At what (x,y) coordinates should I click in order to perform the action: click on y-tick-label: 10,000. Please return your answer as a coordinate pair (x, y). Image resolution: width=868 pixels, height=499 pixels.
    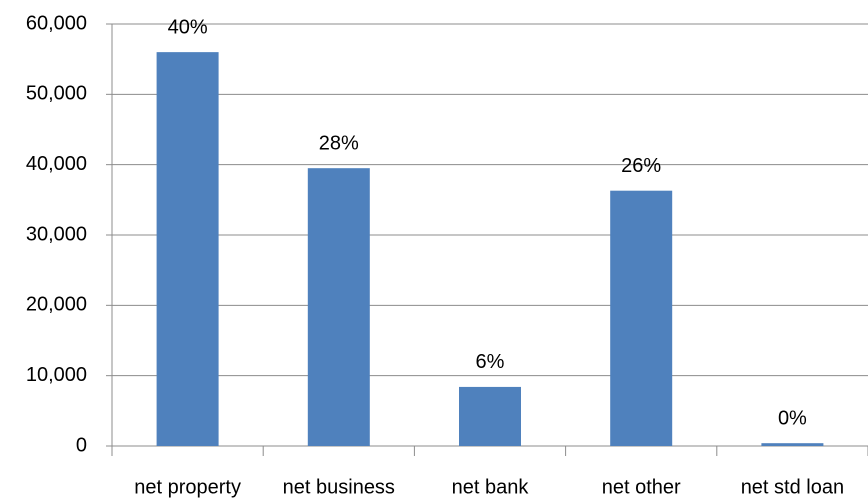
    Looking at the image, I should click on (56, 375).